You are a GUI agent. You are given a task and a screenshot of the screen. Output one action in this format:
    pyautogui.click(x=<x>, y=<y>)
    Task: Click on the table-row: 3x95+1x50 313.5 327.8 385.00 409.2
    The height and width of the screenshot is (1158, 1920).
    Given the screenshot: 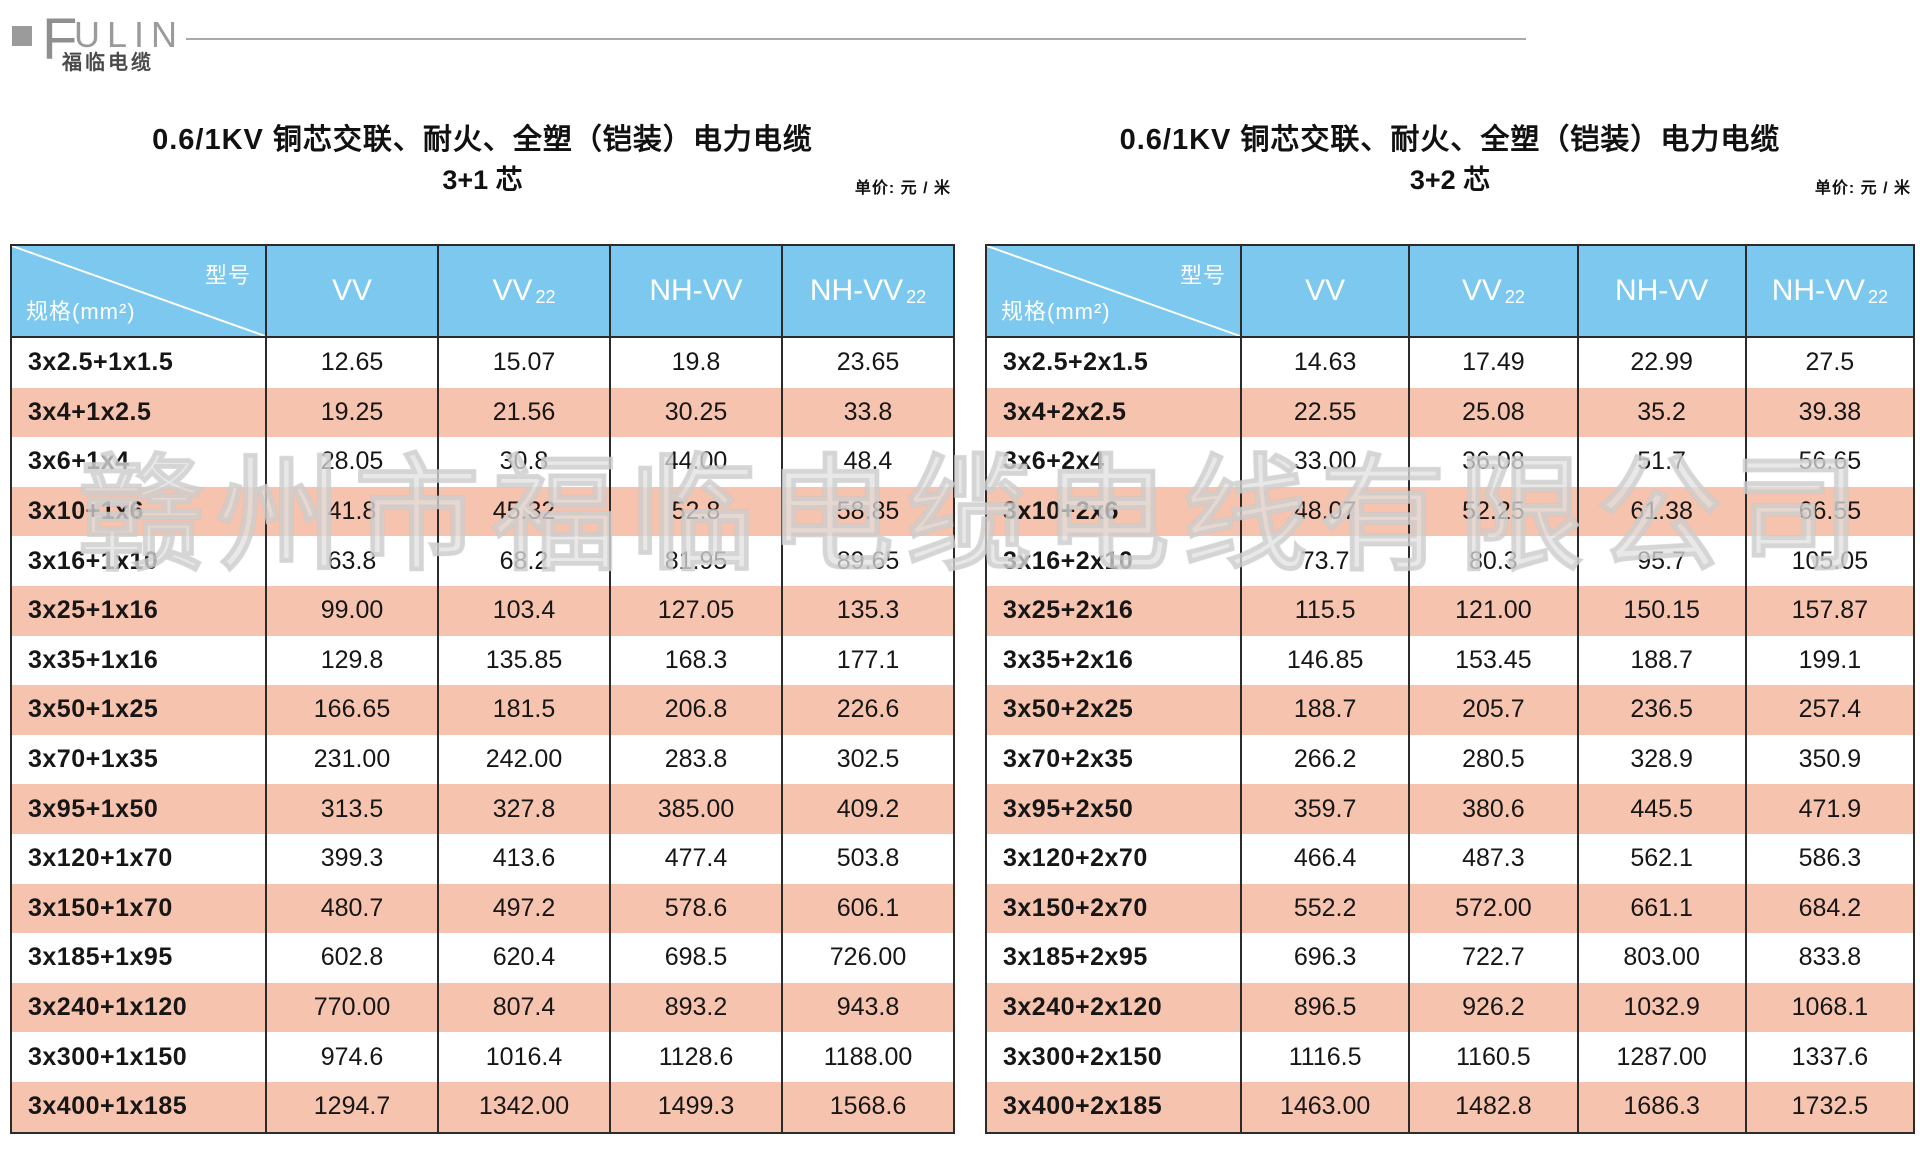 What is the action you would take?
    pyautogui.click(x=482, y=809)
    